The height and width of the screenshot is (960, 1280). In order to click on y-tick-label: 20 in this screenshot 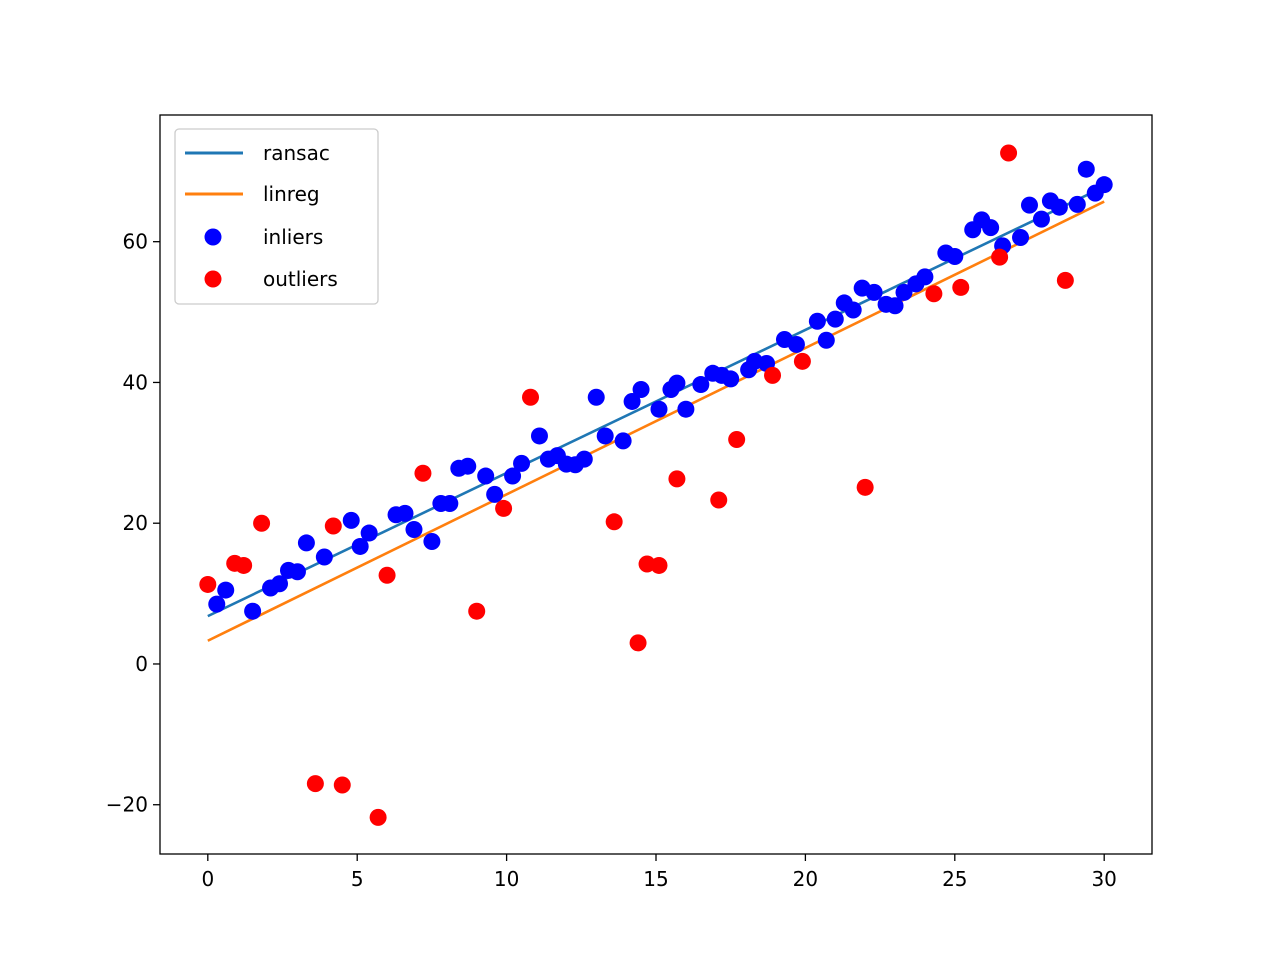, I will do `click(135, 523)`.